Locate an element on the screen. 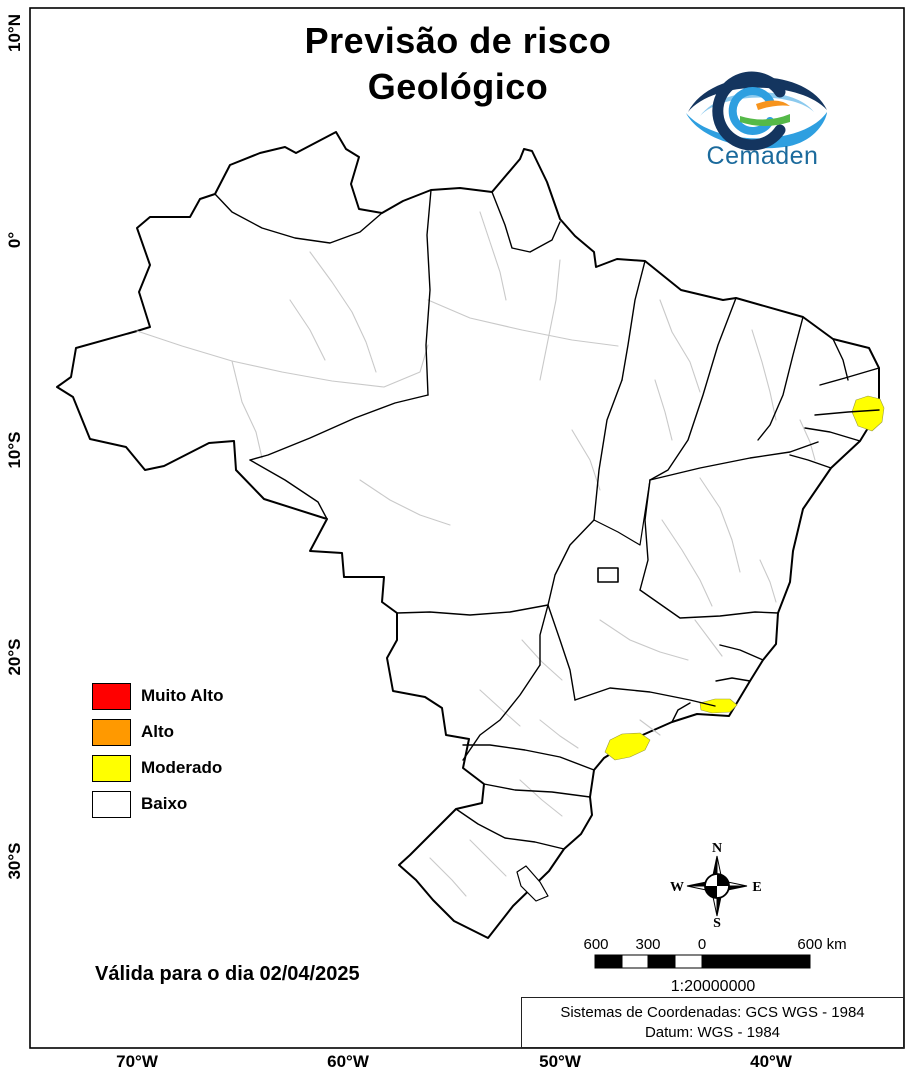 The height and width of the screenshot is (1080, 916). scalebar-tick-300: 300 is located at coordinates (648, 944).